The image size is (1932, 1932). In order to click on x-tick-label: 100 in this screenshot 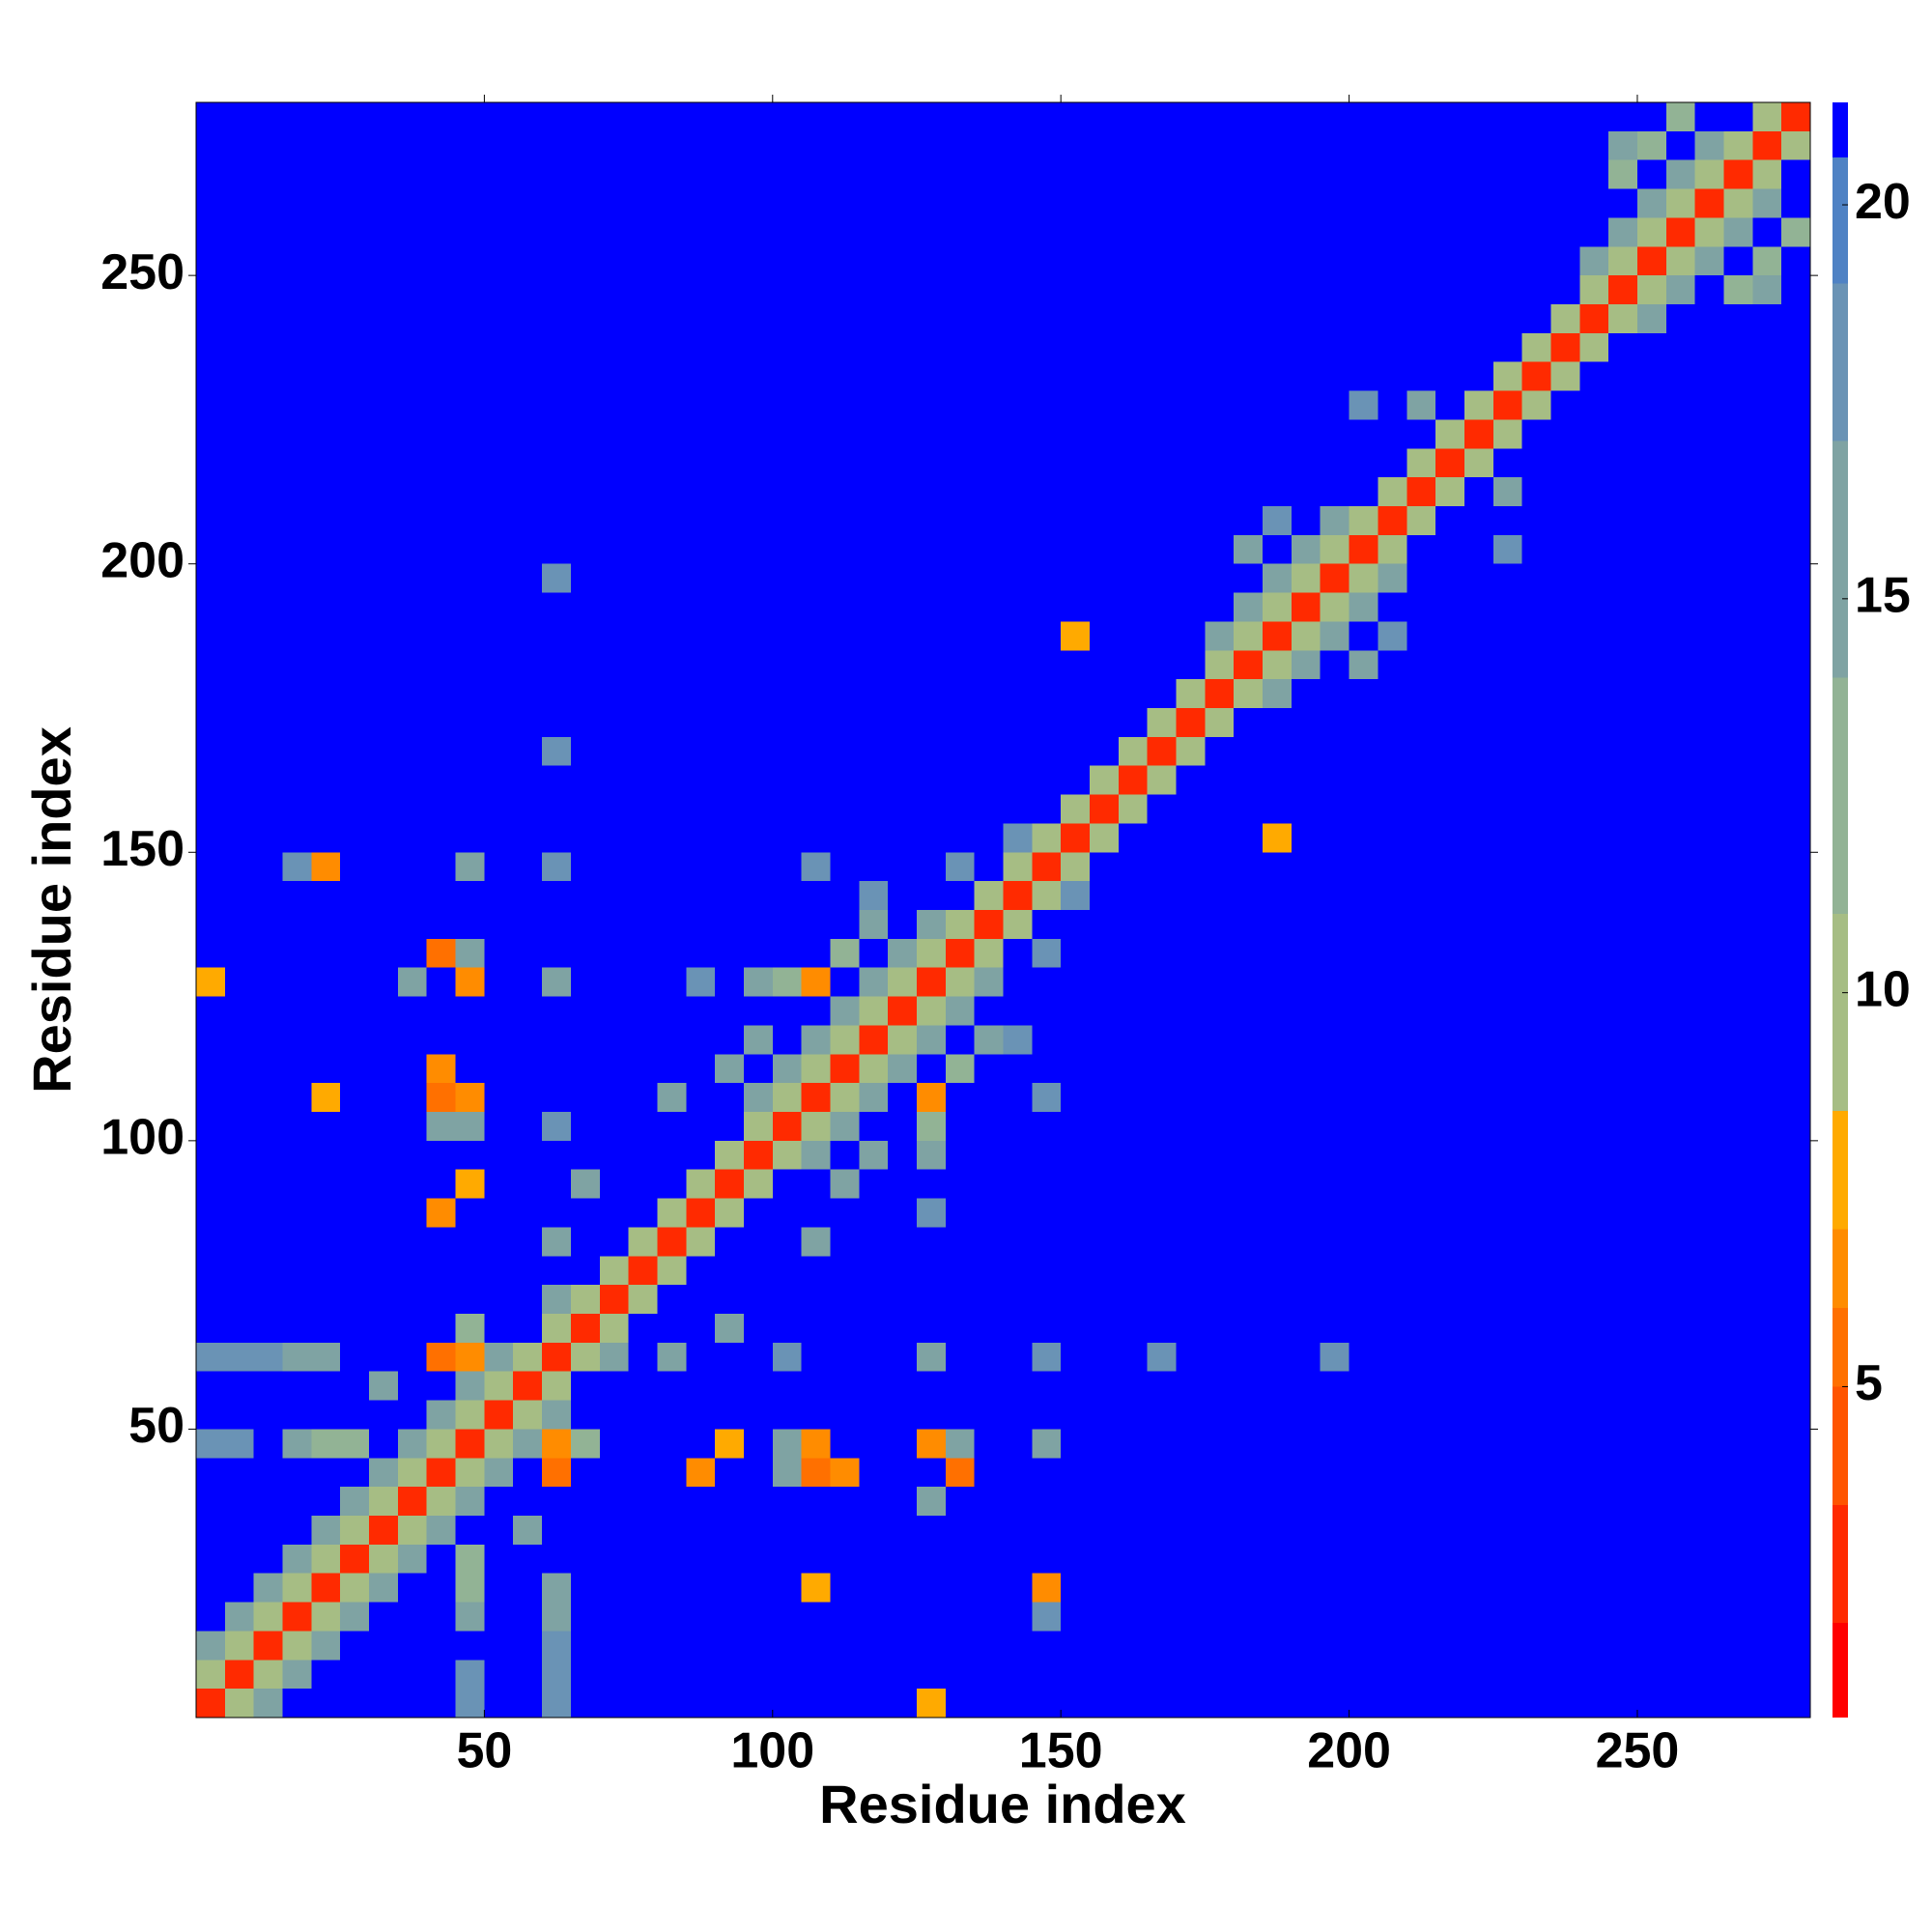, I will do `click(772, 1751)`.